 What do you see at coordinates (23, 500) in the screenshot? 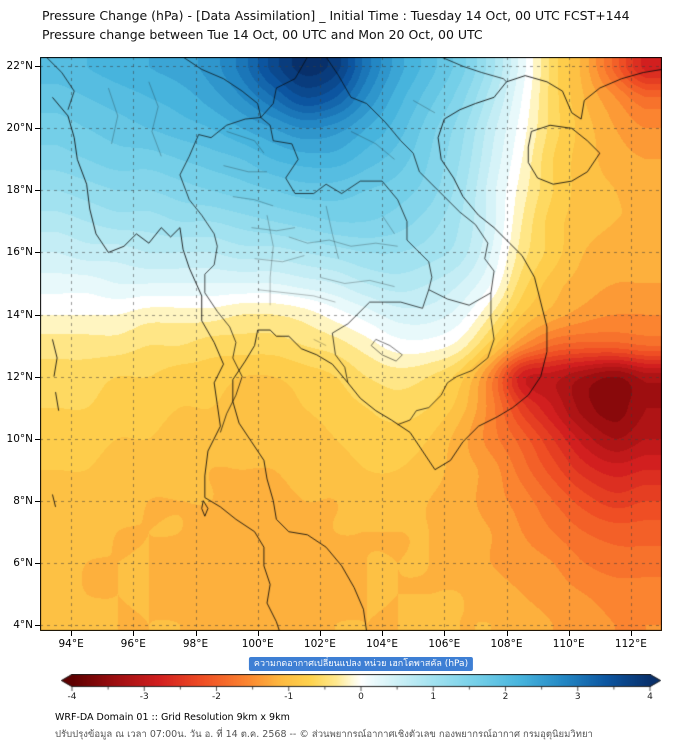
I see `y-tick-label: 8°N` at bounding box center [23, 500].